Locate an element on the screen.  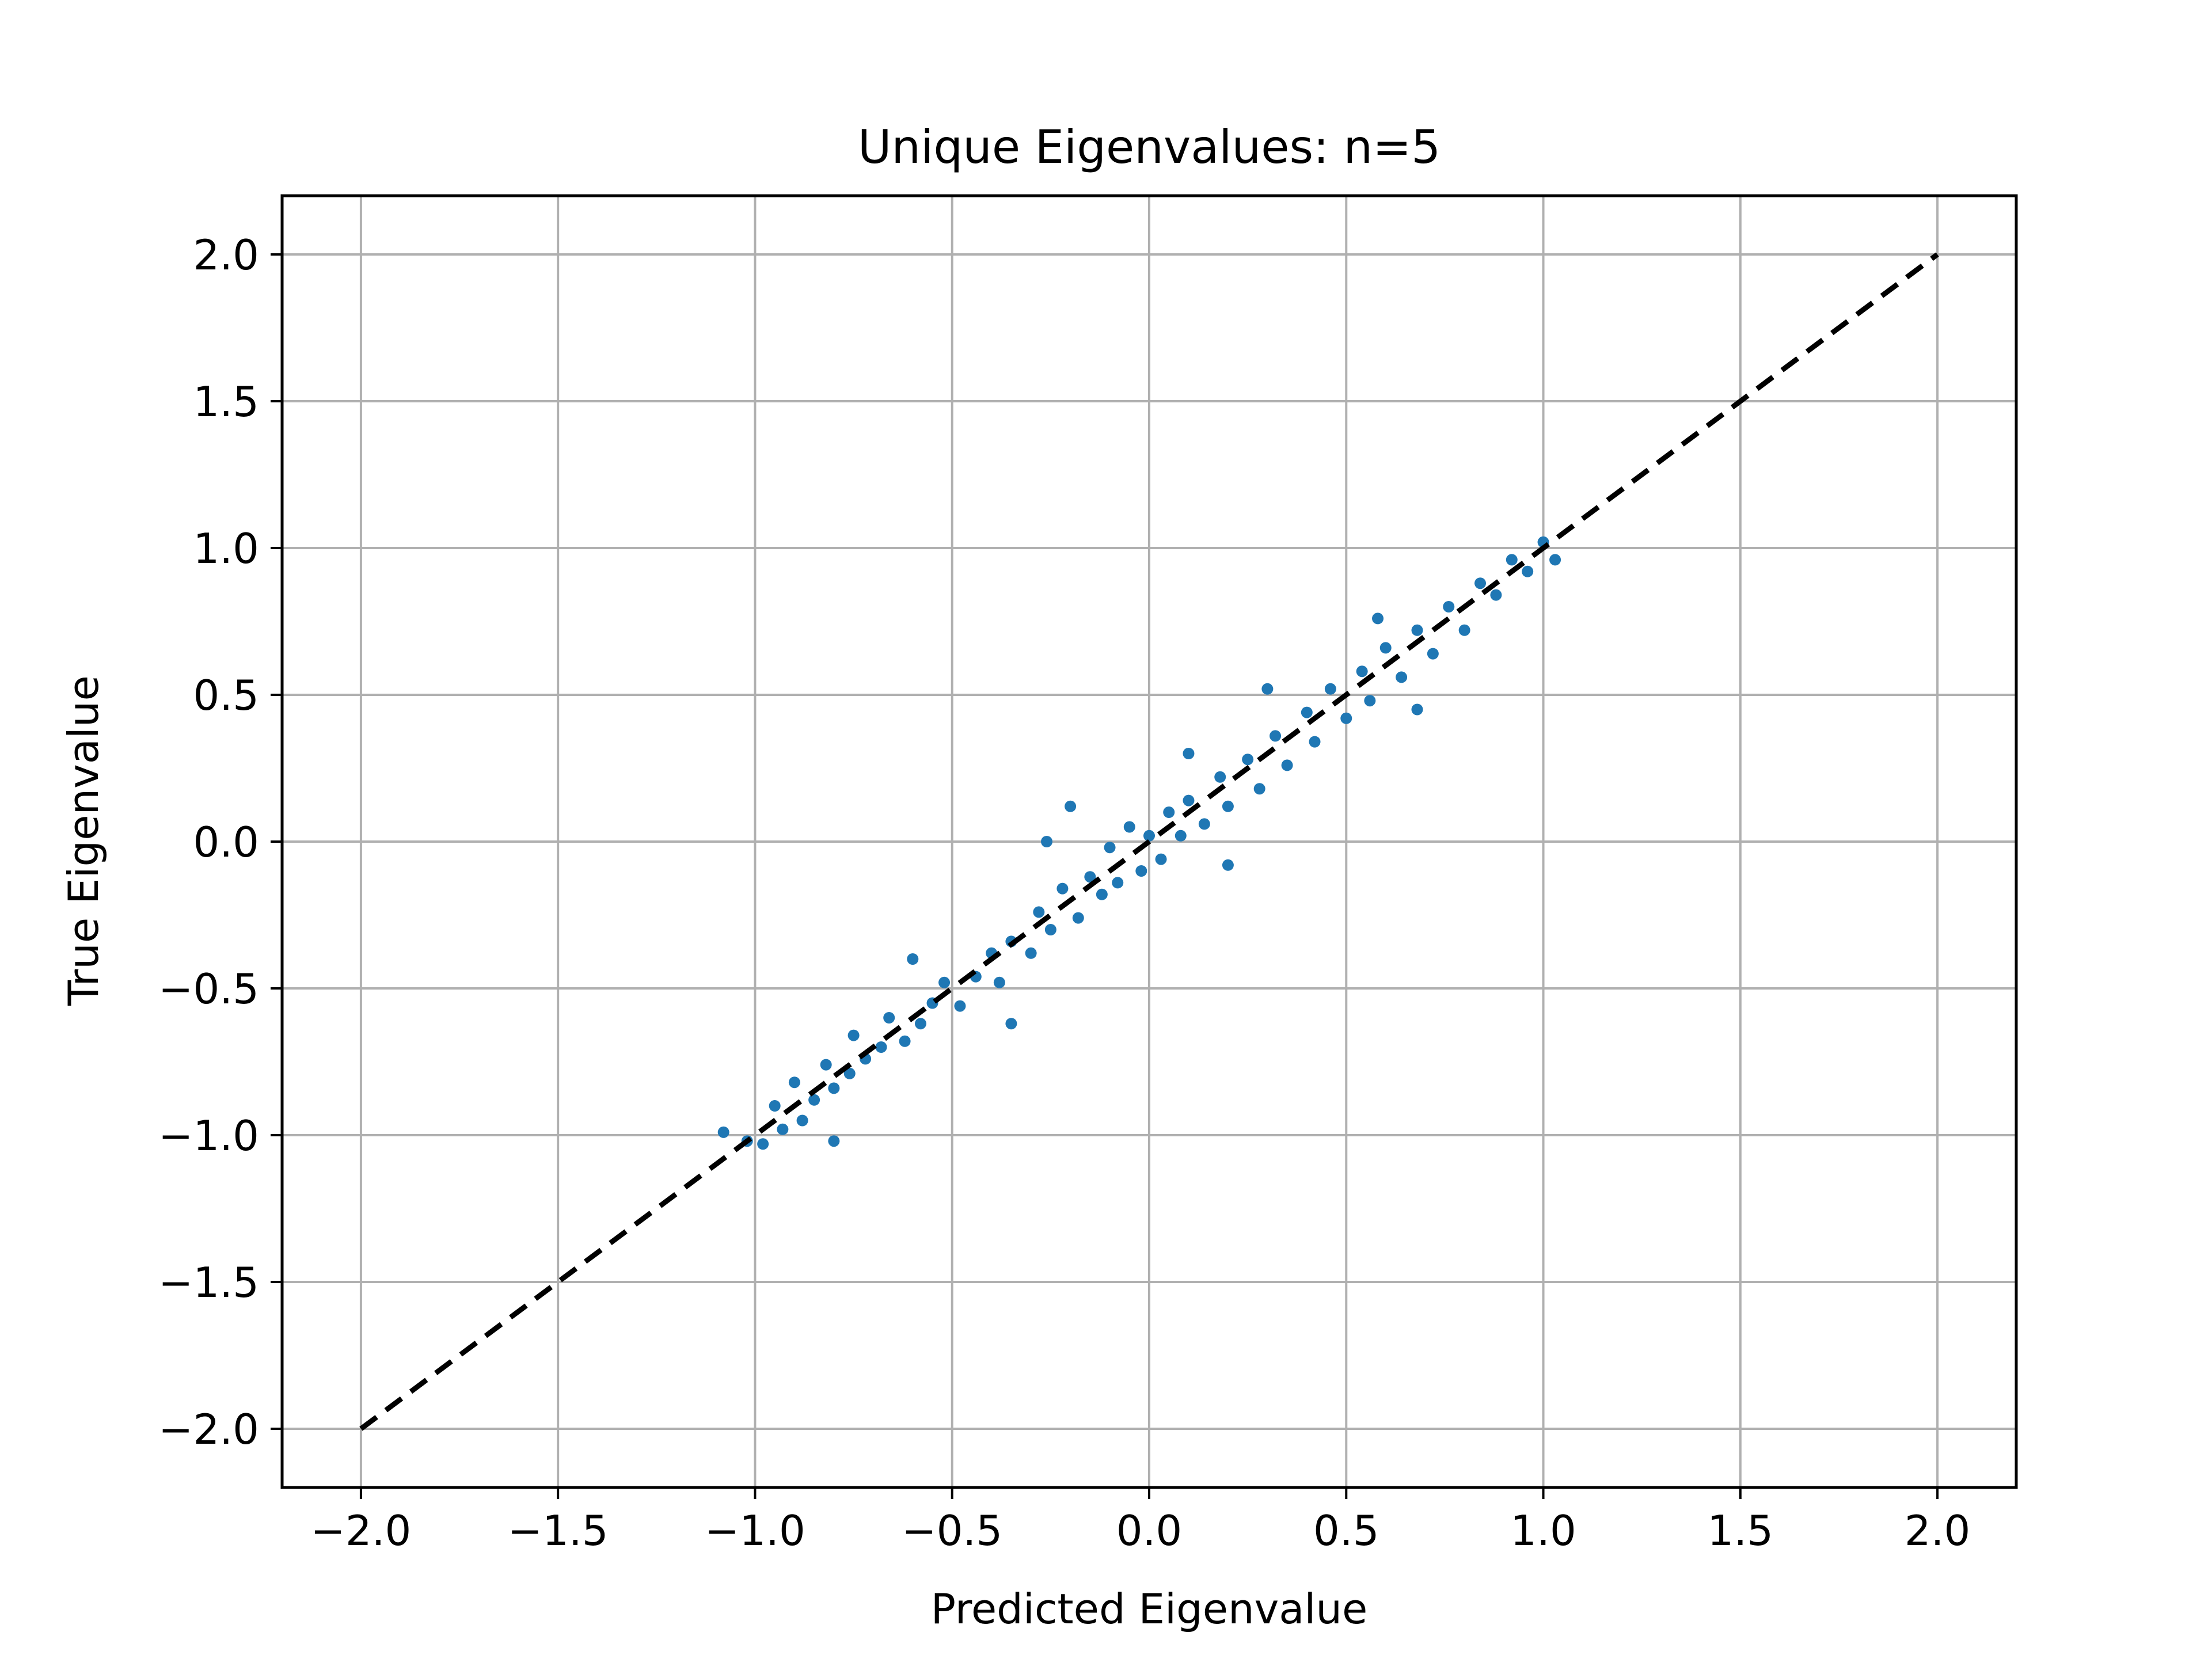
chart-title: Unique Eigenvalues: n=5 is located at coordinates (1149, 147).